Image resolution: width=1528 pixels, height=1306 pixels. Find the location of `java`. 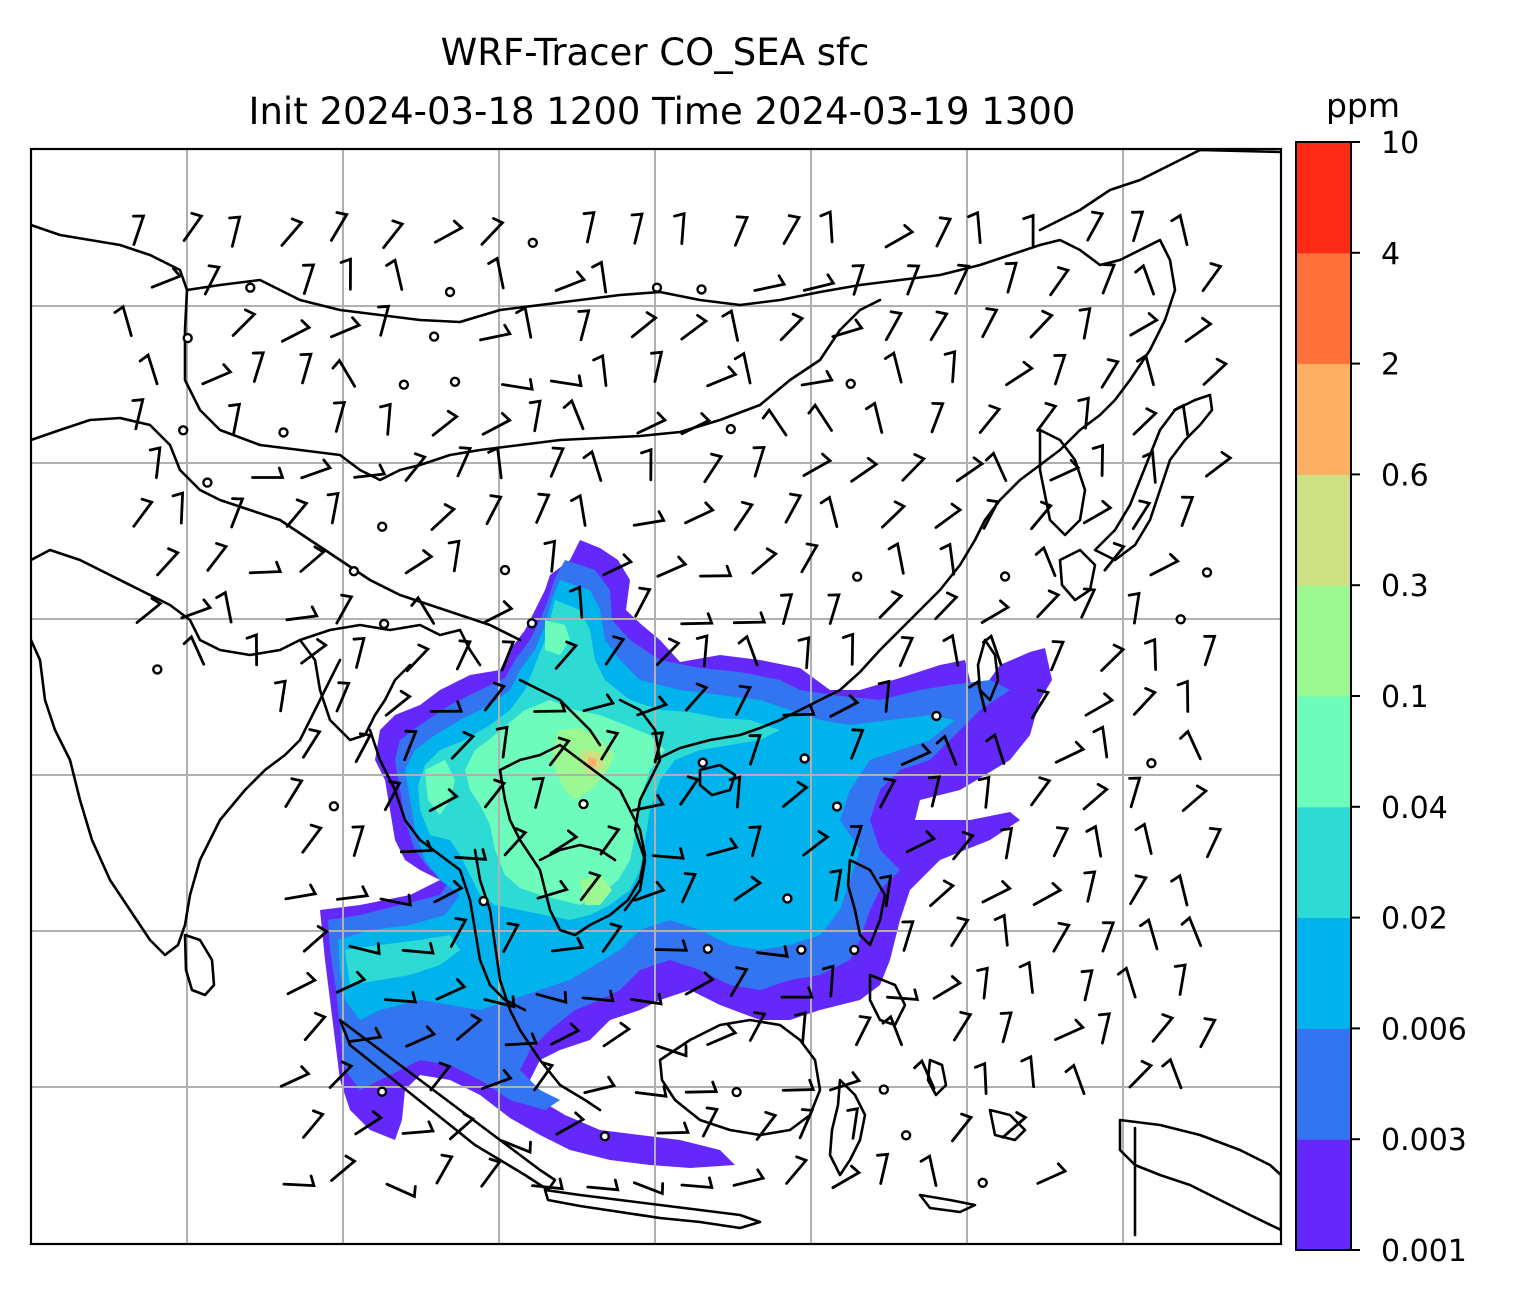

java is located at coordinates (652, 1209).